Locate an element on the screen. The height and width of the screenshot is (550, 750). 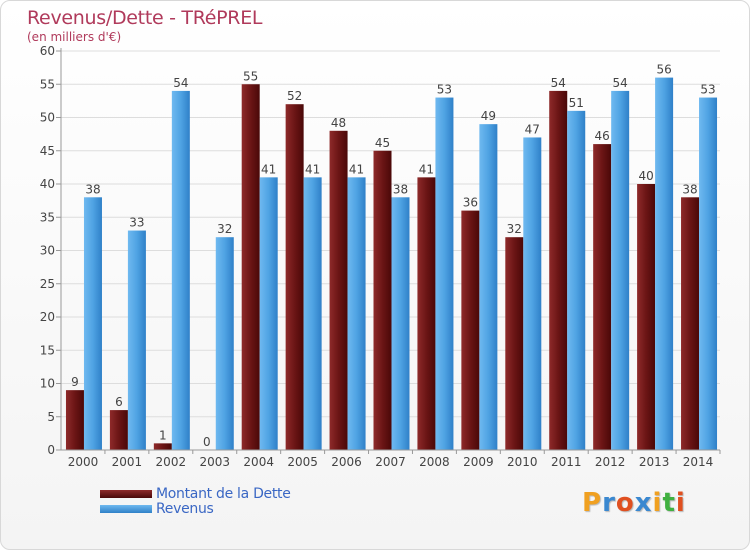
x-tick-label: 2007 is located at coordinates (390, 462).